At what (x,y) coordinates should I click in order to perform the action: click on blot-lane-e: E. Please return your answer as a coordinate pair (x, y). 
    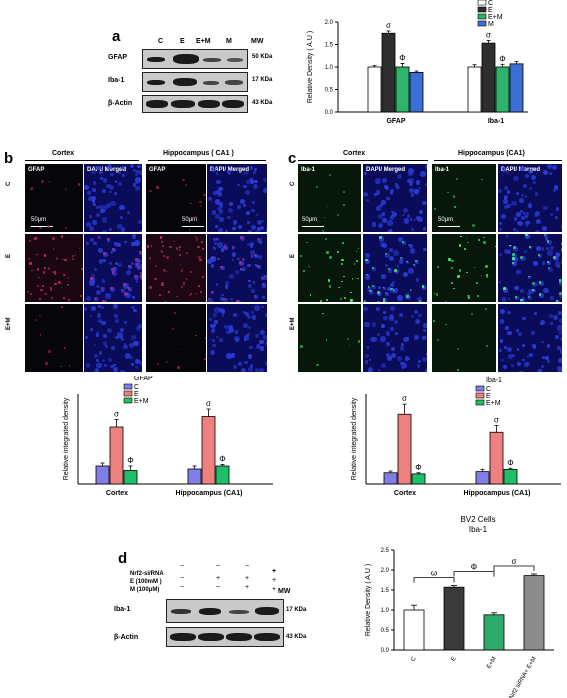
    Looking at the image, I should click on (182, 41).